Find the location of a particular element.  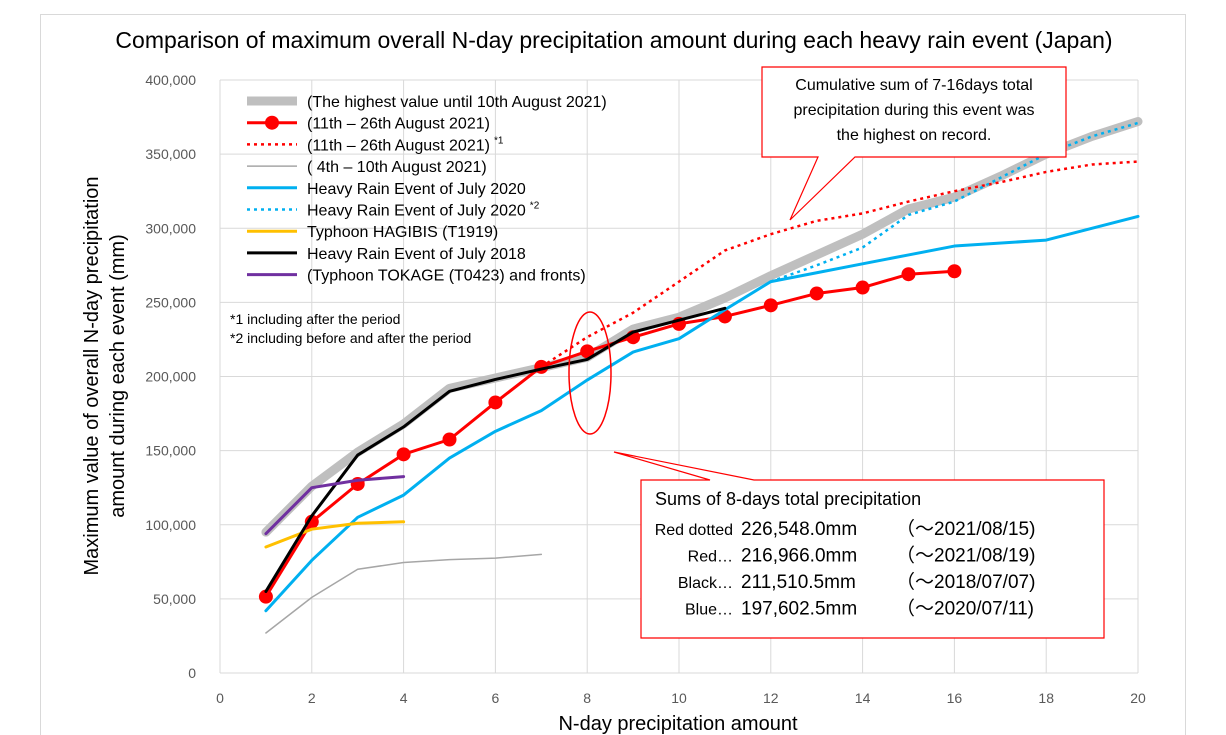

y-tick-label: 300,000 is located at coordinates (170, 228).